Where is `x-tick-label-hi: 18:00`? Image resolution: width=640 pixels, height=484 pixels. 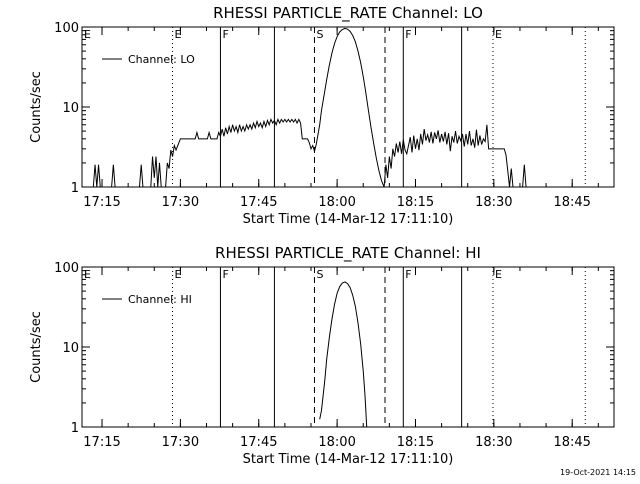
x-tick-label-hi: 18:00 is located at coordinates (336, 442).